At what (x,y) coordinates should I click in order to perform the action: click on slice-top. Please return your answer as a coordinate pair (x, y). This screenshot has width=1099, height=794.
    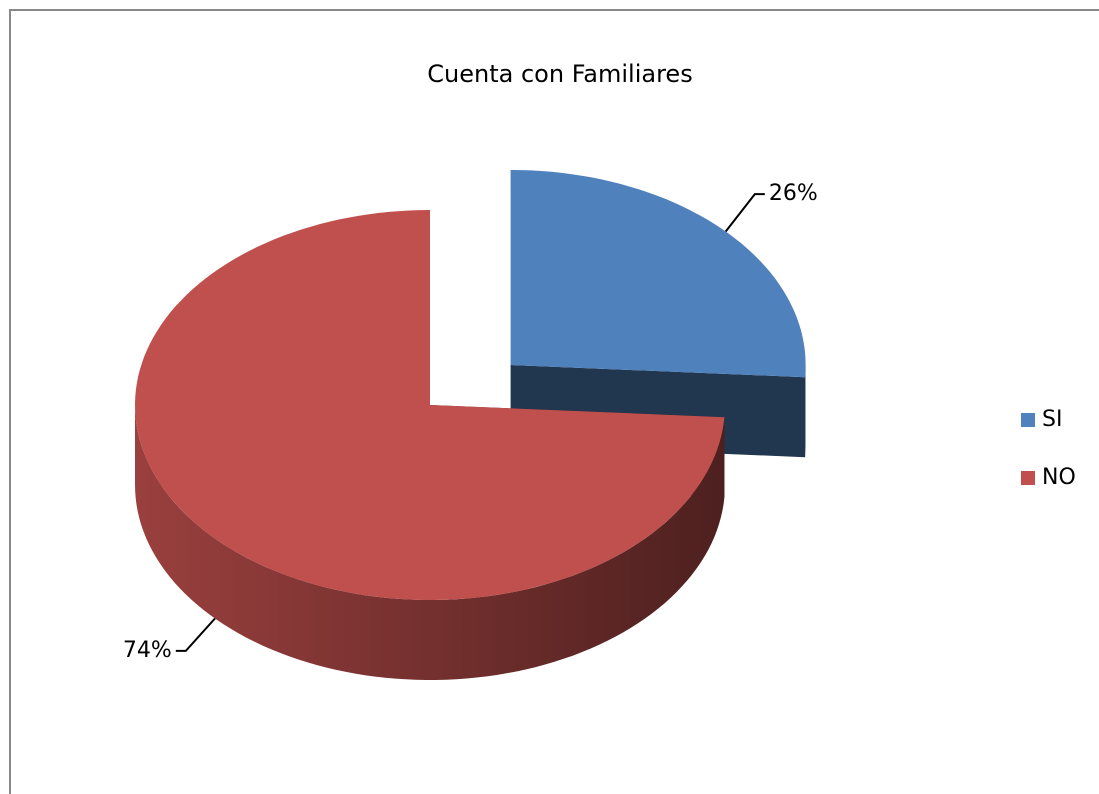
    Looking at the image, I should click on (658, 274).